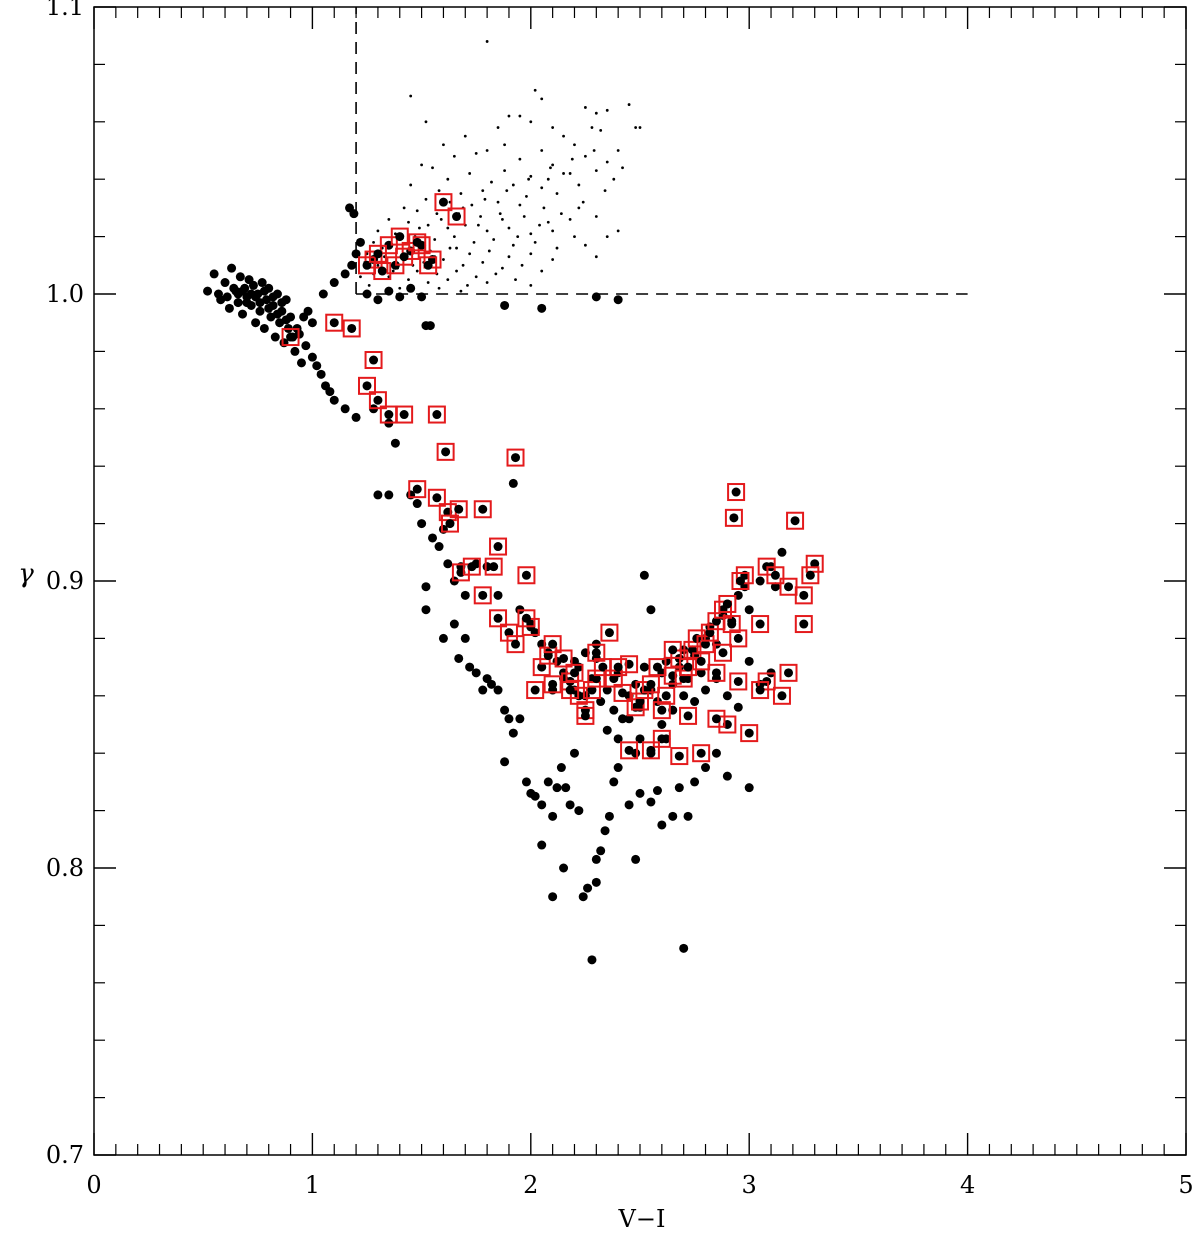 The width and height of the screenshot is (1200, 1238). I want to click on y-tick-label: 0.8, so click(65, 868).